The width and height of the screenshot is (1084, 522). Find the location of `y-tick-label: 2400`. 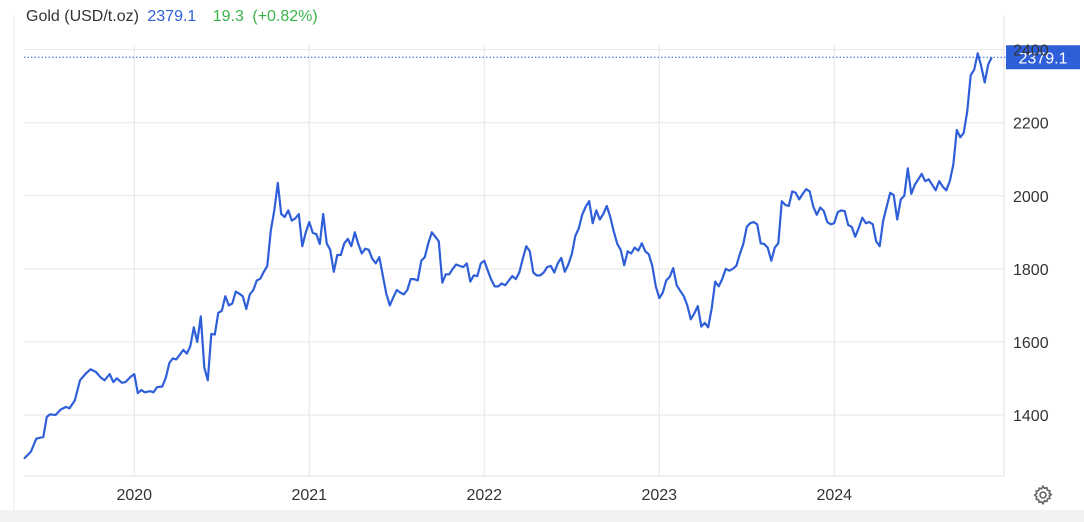

y-tick-label: 2400 is located at coordinates (1031, 51).